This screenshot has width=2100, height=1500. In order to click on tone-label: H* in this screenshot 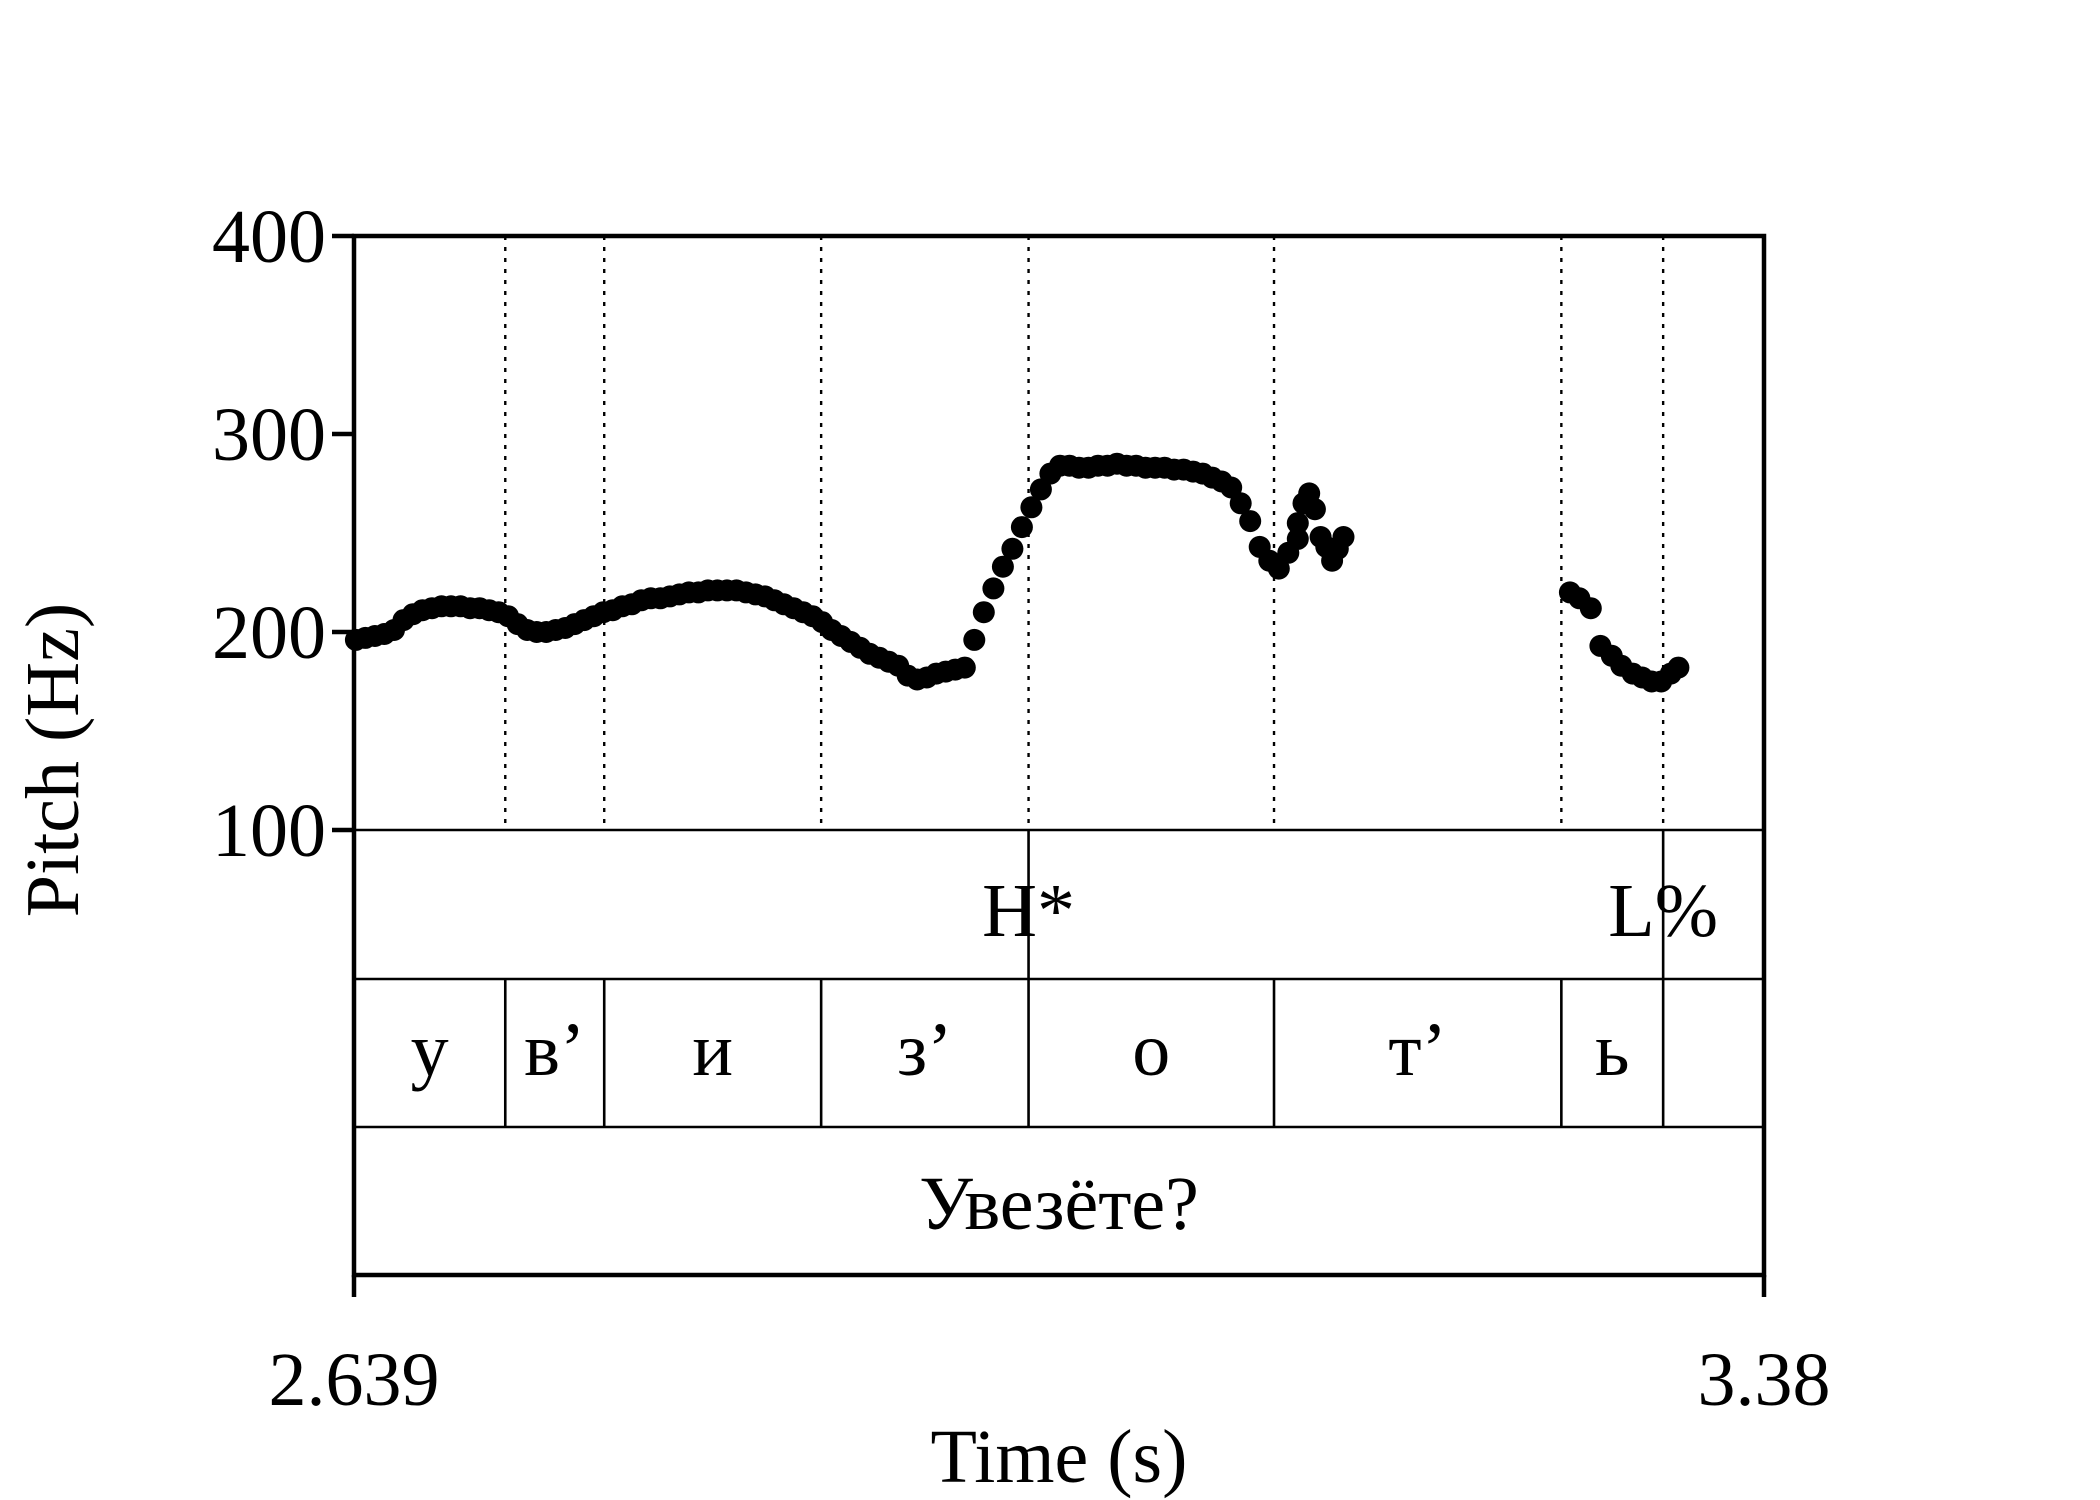, I will do `click(1028, 911)`.